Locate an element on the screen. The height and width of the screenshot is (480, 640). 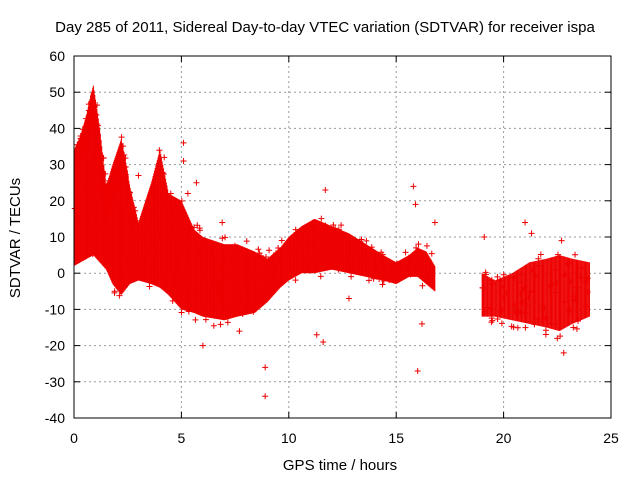
x-tick-label: 10 is located at coordinates (289, 438).